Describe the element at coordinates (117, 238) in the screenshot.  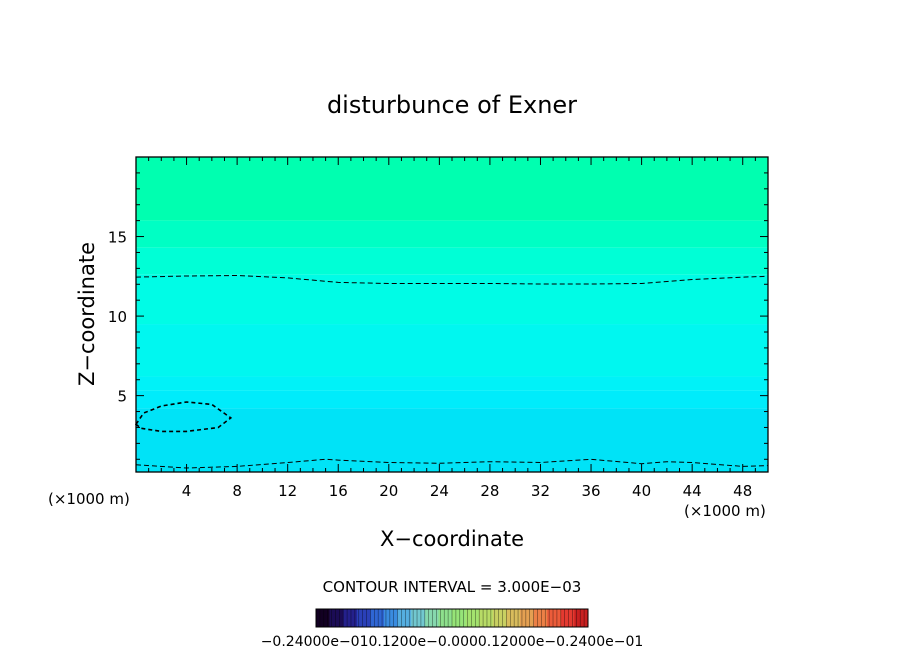
I see `y-tick-label: 15` at that location.